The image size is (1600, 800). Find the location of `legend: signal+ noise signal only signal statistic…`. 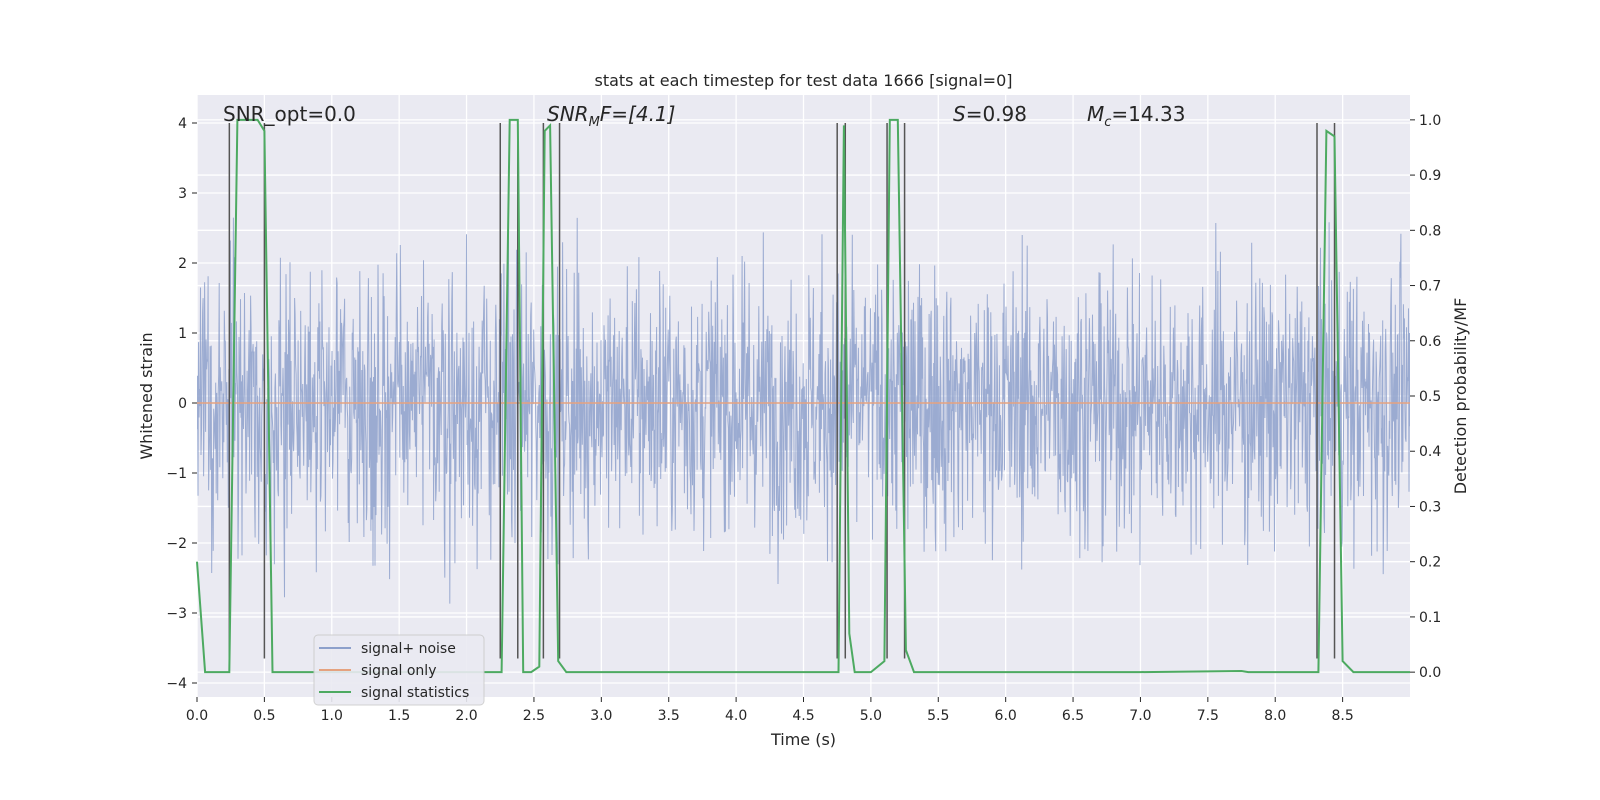

legend: signal+ noise signal only signal statistic… is located at coordinates (399, 670).